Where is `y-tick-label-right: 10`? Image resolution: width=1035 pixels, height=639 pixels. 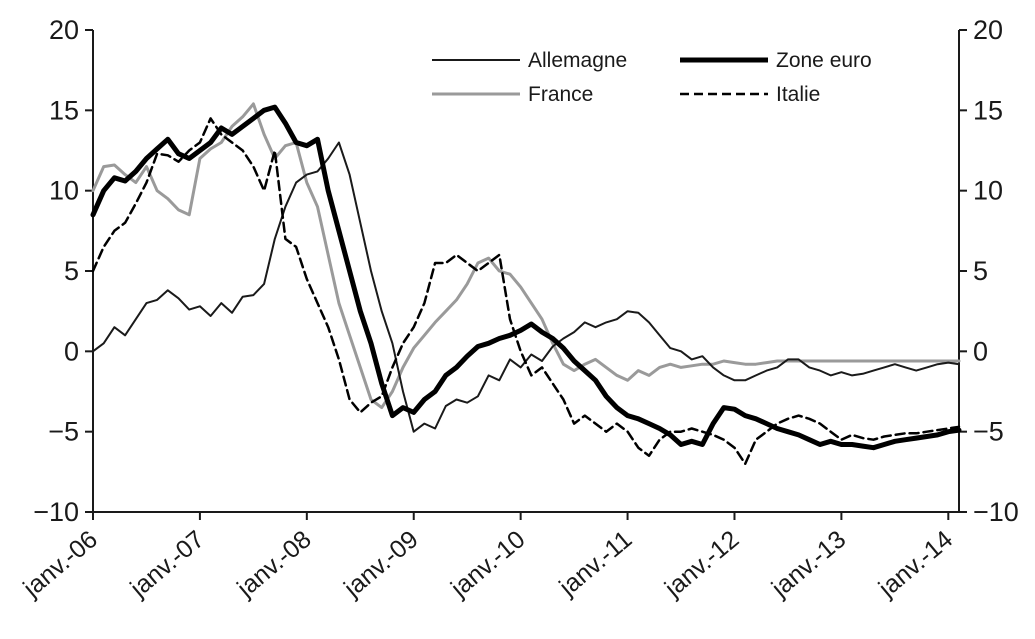 y-tick-label-right: 10 is located at coordinates (988, 191).